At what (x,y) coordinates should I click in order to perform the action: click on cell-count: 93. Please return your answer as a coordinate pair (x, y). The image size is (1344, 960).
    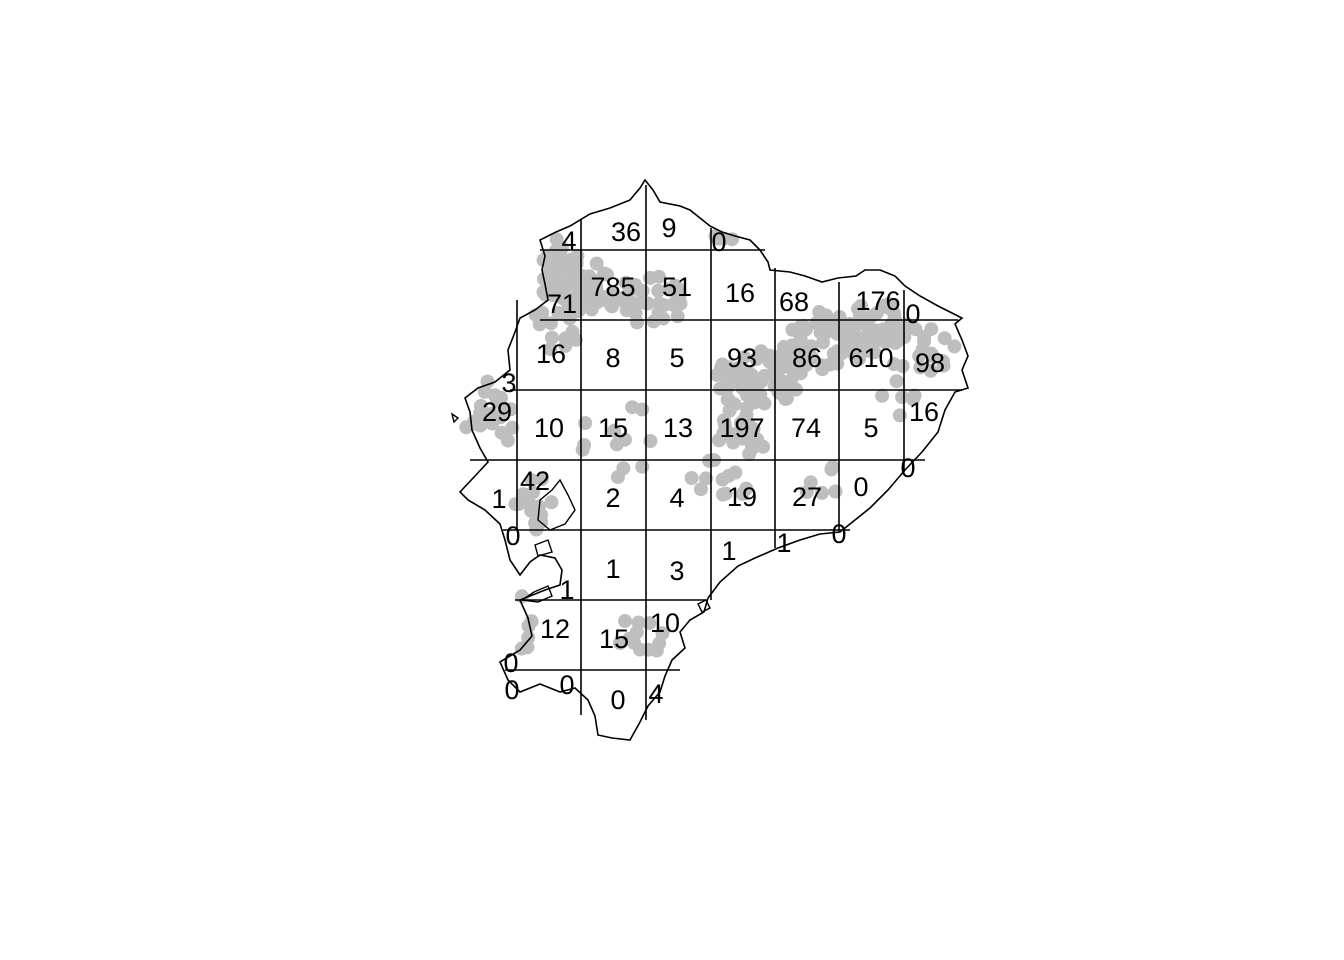
    Looking at the image, I should click on (742, 358).